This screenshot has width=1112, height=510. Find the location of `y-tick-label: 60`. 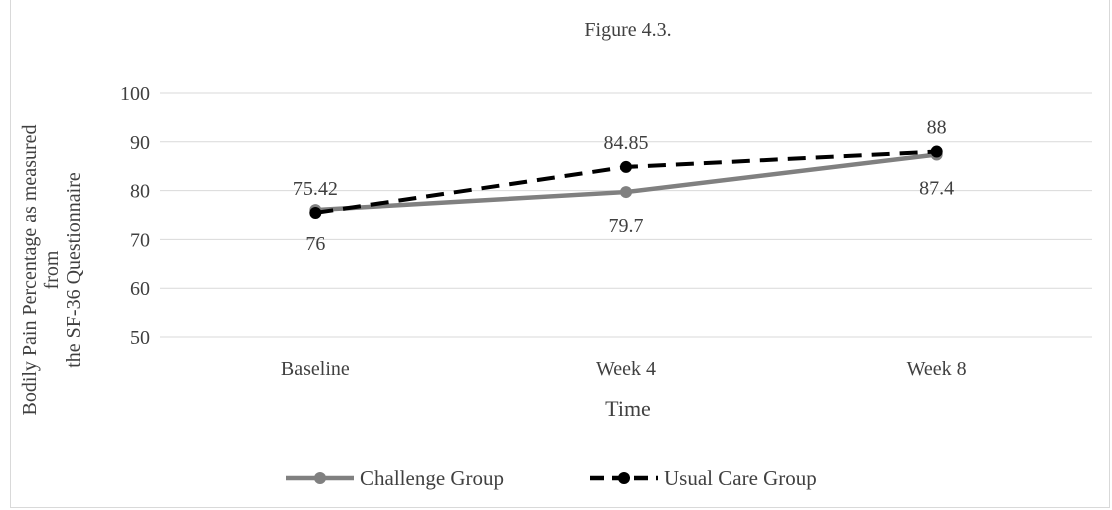

y-tick-label: 60 is located at coordinates (140, 289).